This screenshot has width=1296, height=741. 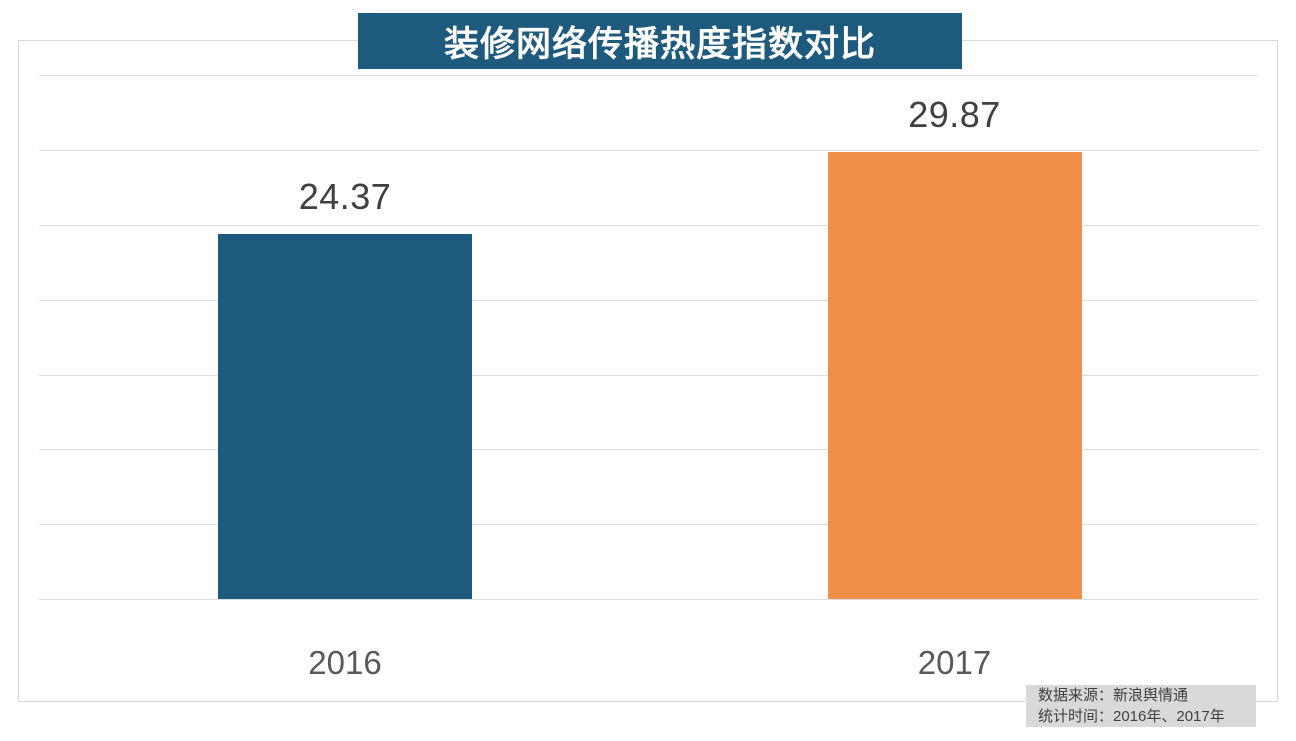 I want to click on source-note: 数据来源：新浪舆情通 统计时间：2016年、2017年, so click(x=1141, y=706).